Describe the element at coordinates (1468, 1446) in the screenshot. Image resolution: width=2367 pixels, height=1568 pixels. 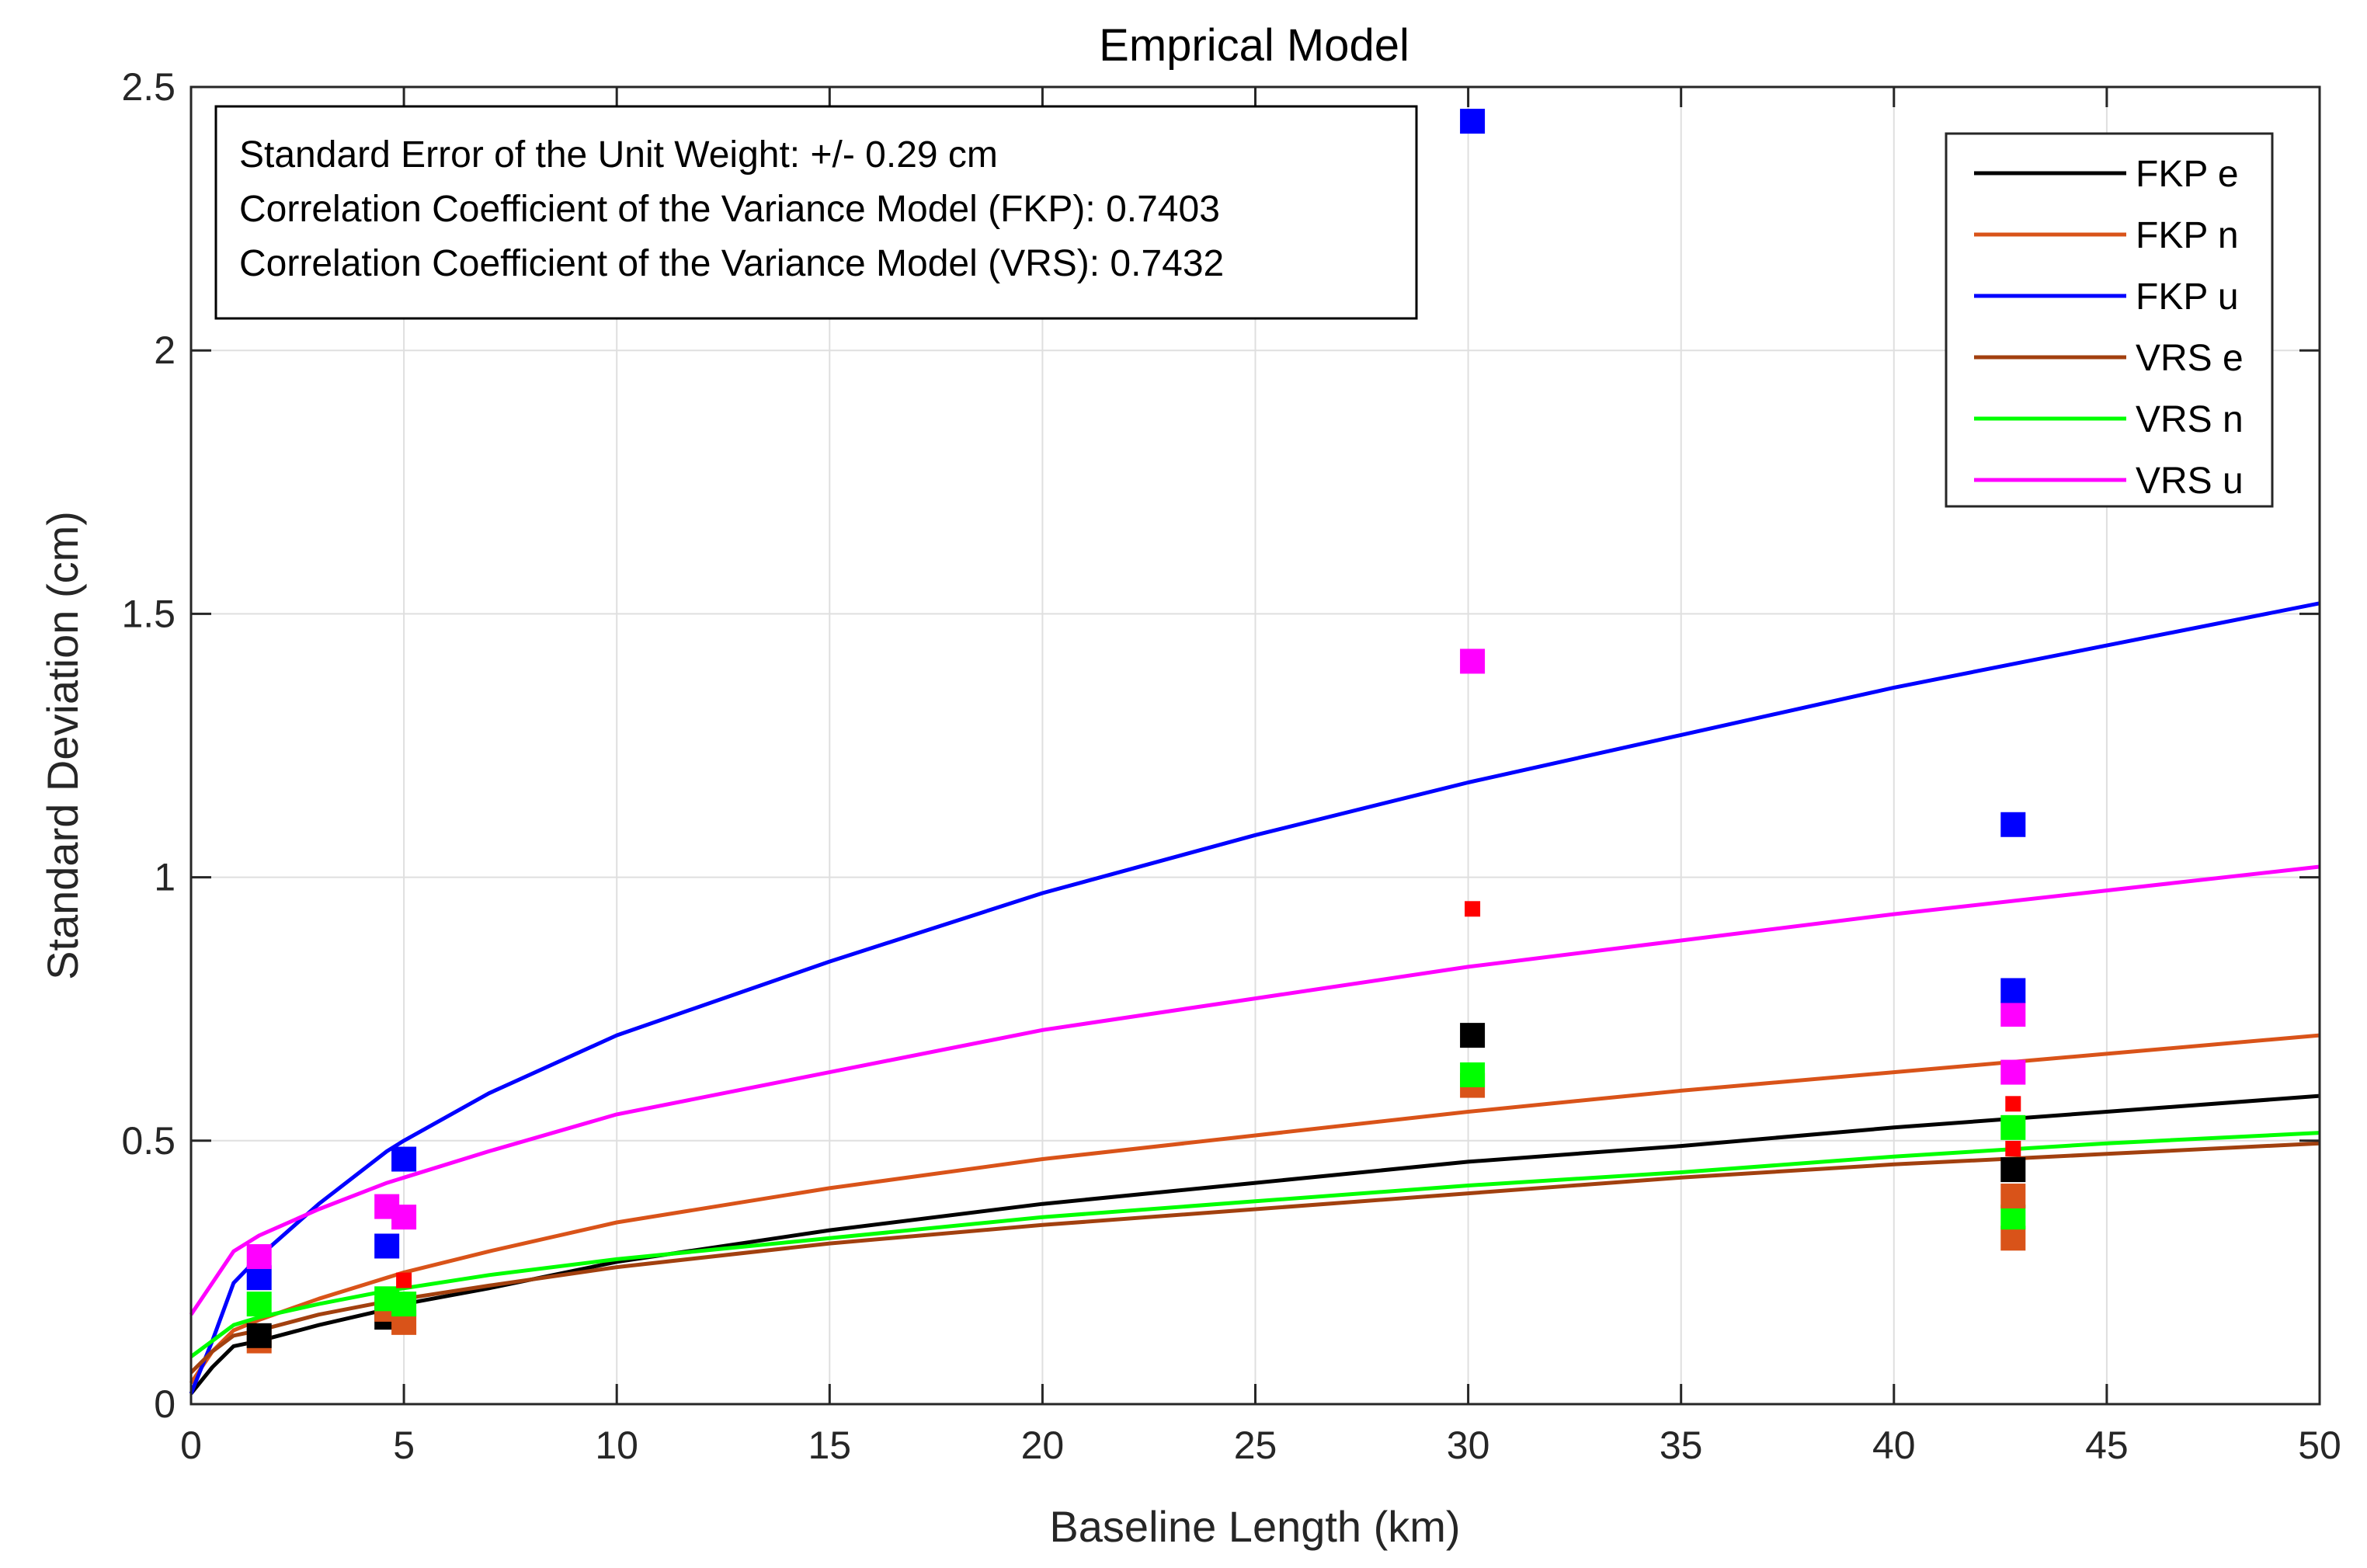
I see `x-tick-label: 30` at that location.